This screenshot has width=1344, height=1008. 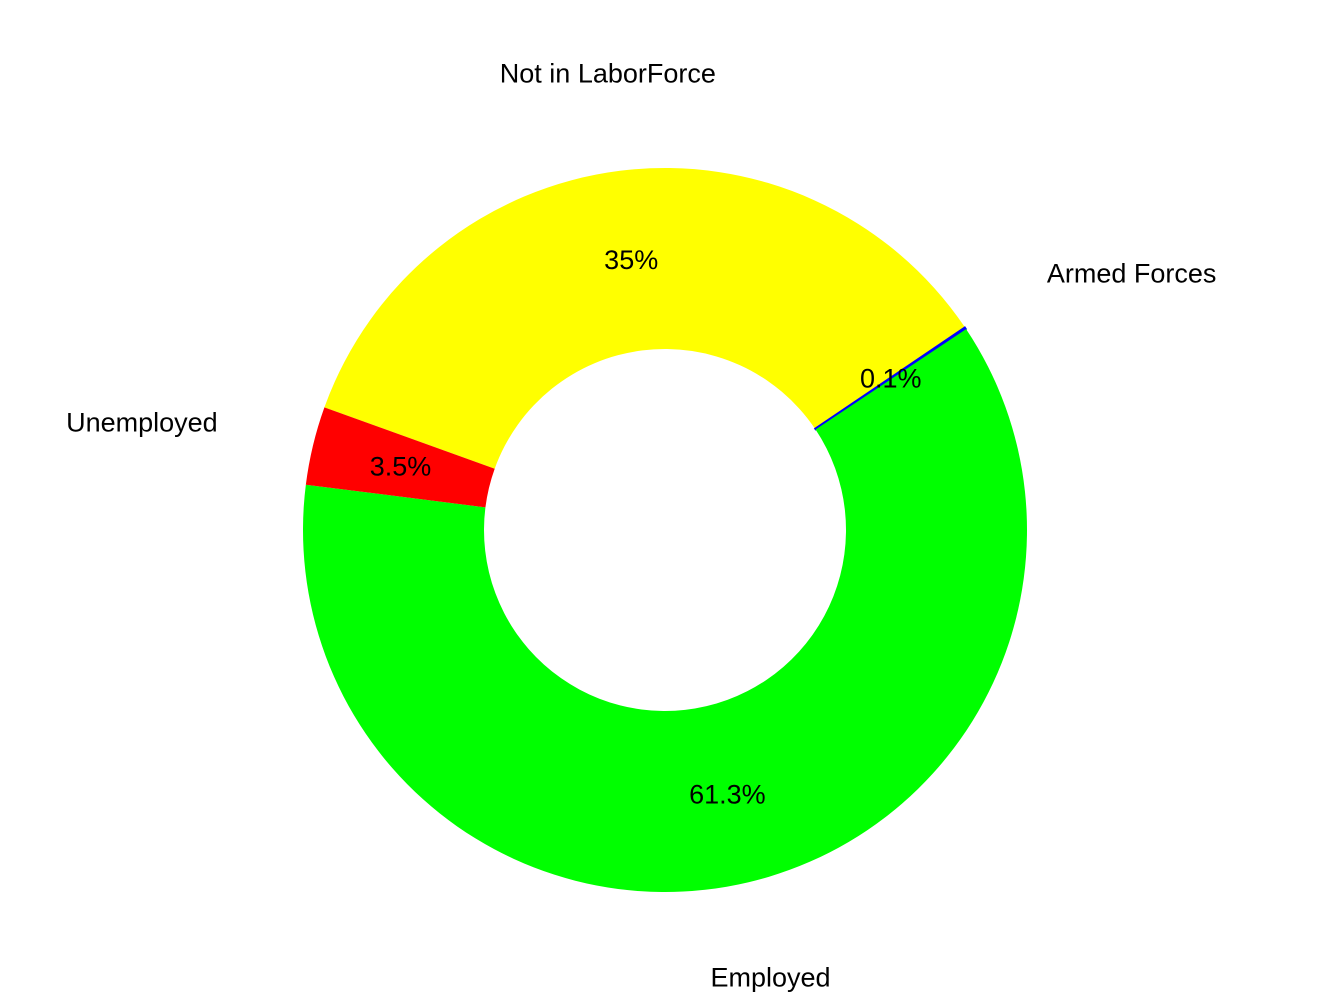 I want to click on slice-unemployed, so click(x=400, y=457).